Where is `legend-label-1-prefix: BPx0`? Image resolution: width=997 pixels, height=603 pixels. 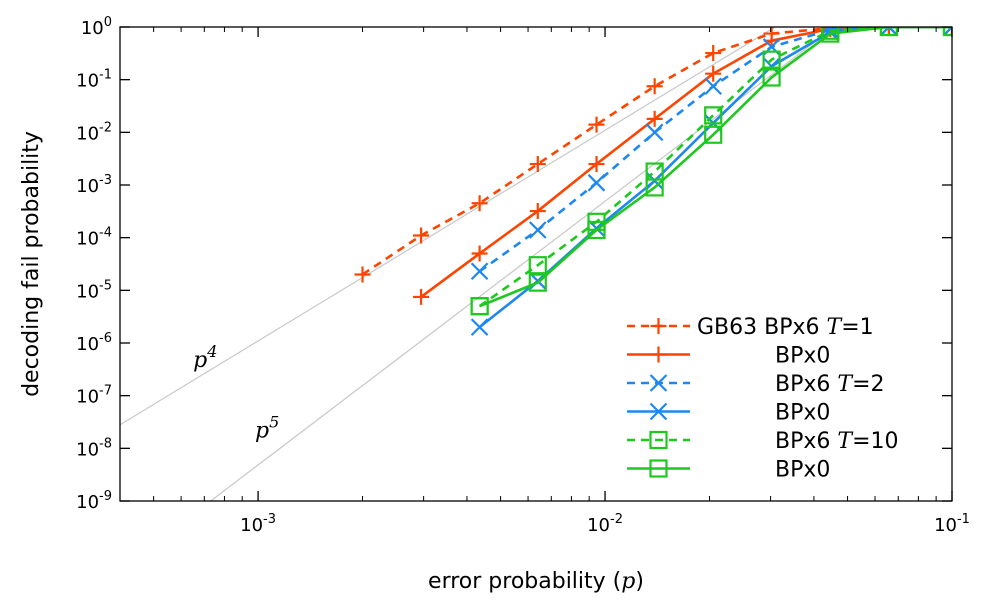
legend-label-1-prefix: BPx0 is located at coordinates (802, 356).